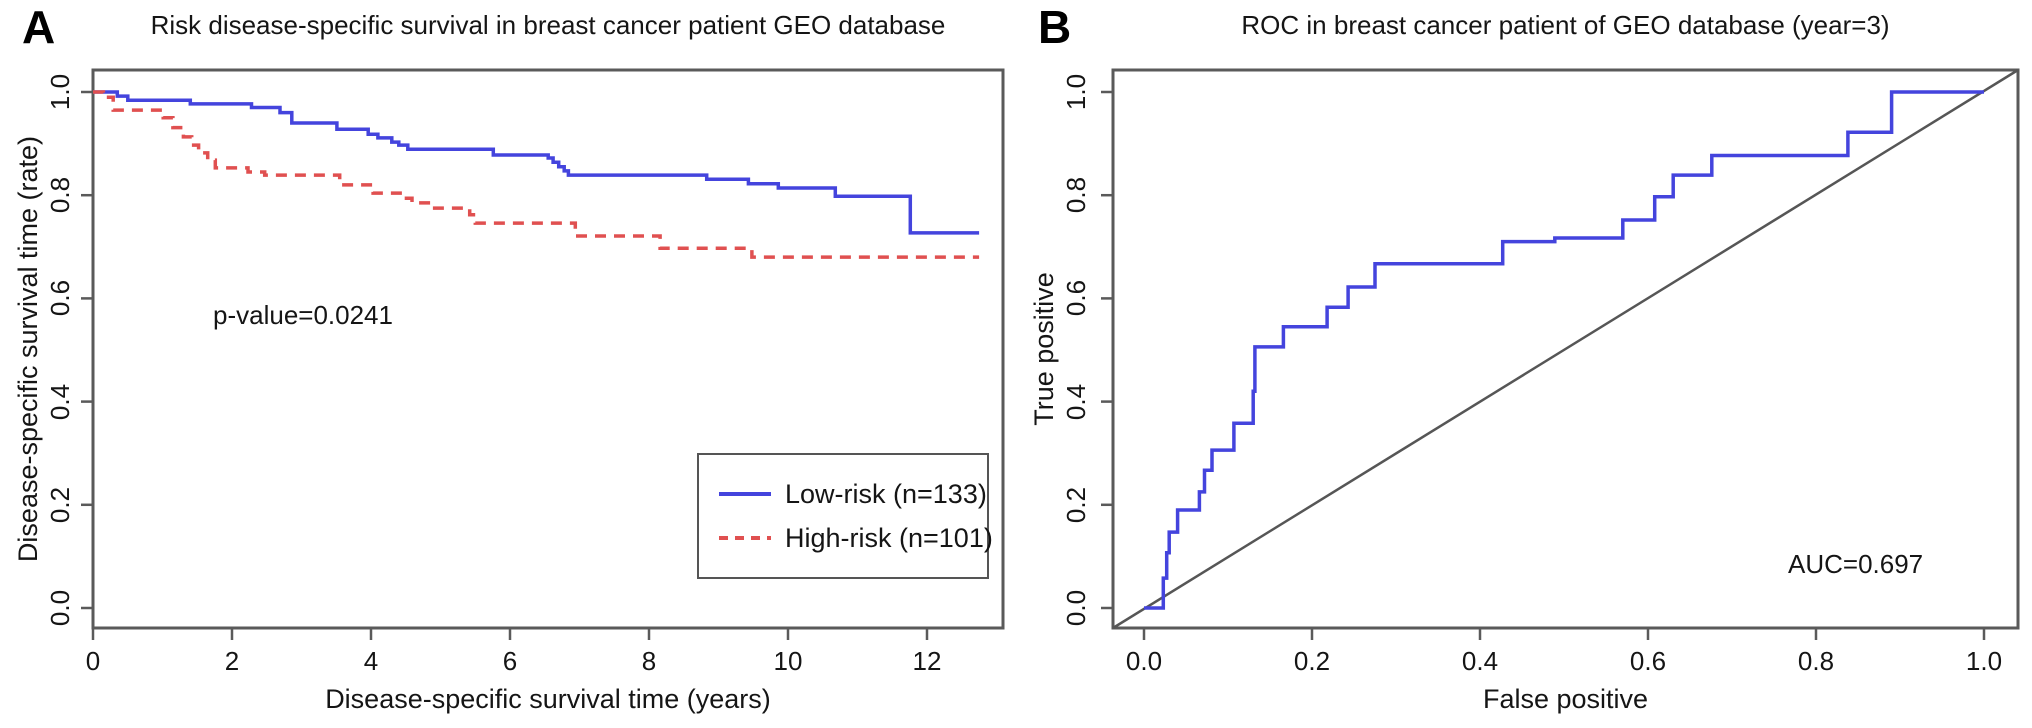 This screenshot has height=728, width=2032. What do you see at coordinates (232, 661) in the screenshot?
I see `x-tick-label: 2` at bounding box center [232, 661].